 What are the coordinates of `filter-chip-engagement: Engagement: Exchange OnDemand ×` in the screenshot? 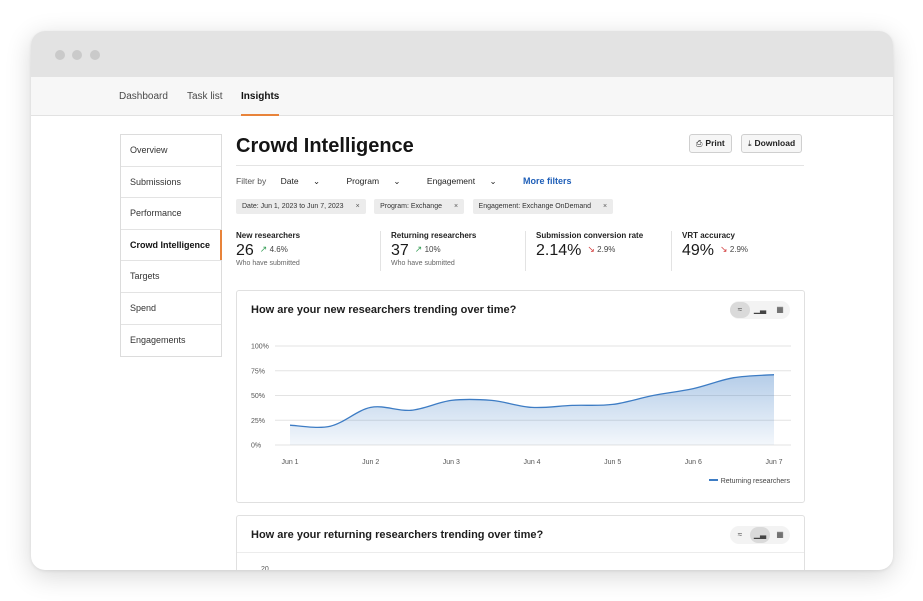 It's located at (543, 206).